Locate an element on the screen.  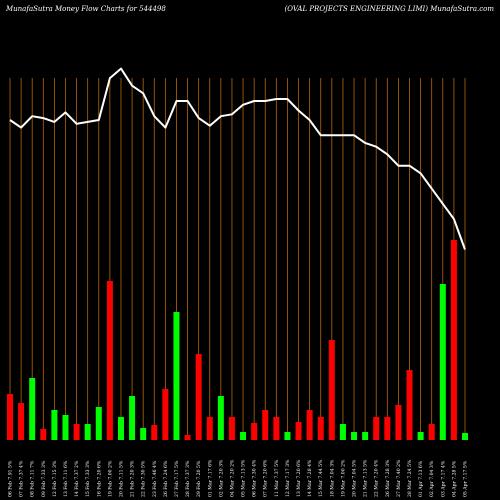
x-tick-label: 06 Feb 7.91 5% is located at coordinates (11, 478).